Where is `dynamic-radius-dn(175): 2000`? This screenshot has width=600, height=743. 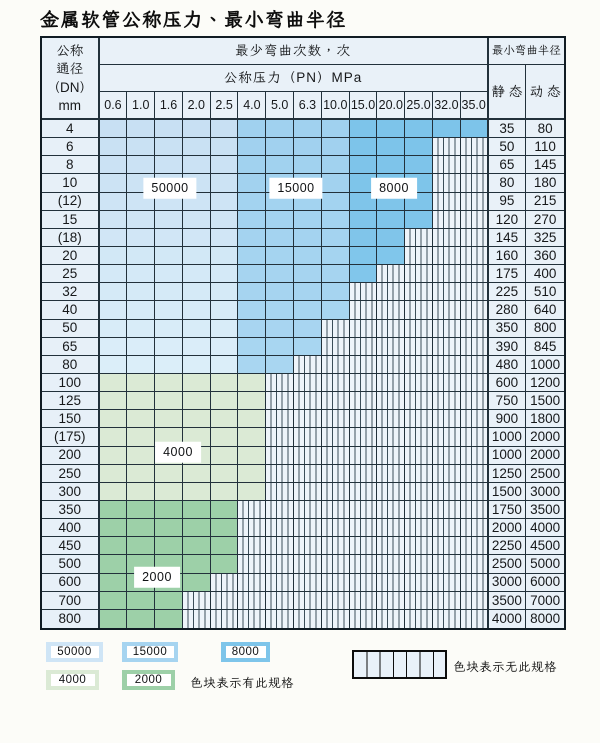 dynamic-radius-dn(175): 2000 is located at coordinates (545, 437).